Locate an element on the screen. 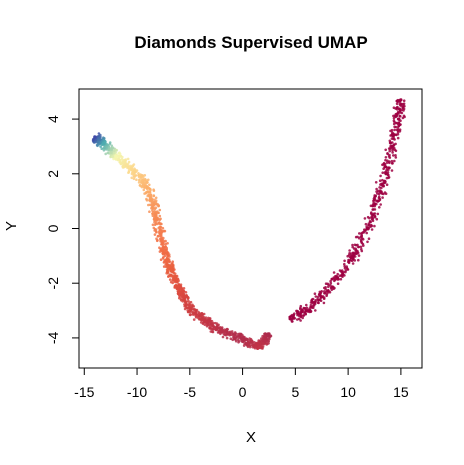  y-tick-label: 4 is located at coordinates (53, 119).